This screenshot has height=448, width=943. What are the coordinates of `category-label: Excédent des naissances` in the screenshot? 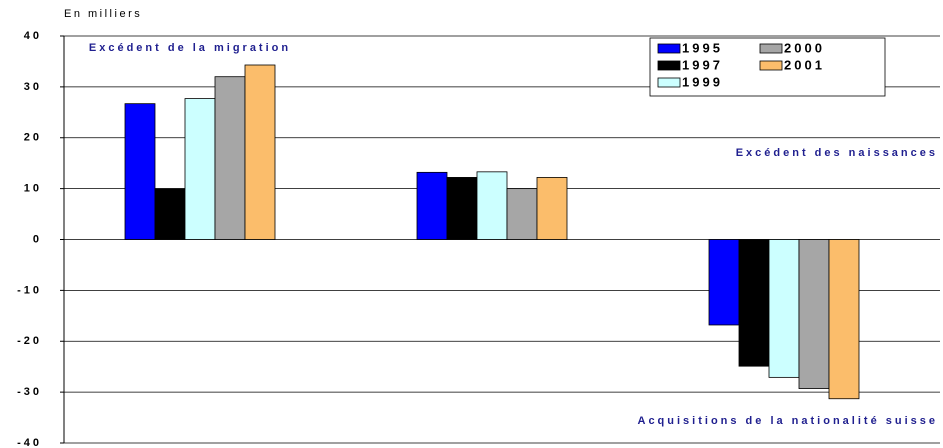 It's located at (837, 153).